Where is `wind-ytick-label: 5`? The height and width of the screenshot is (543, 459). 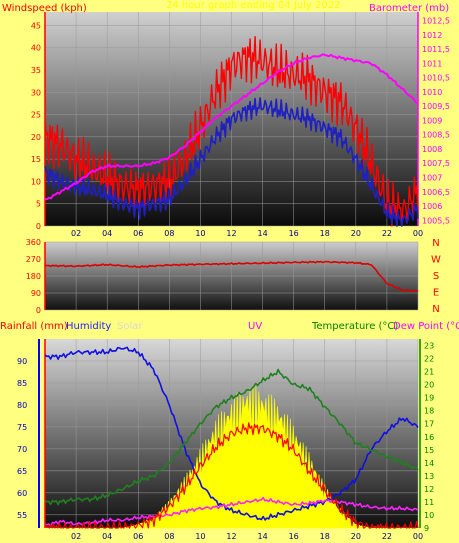
wind-ytick-label: 5 is located at coordinates (38, 204).